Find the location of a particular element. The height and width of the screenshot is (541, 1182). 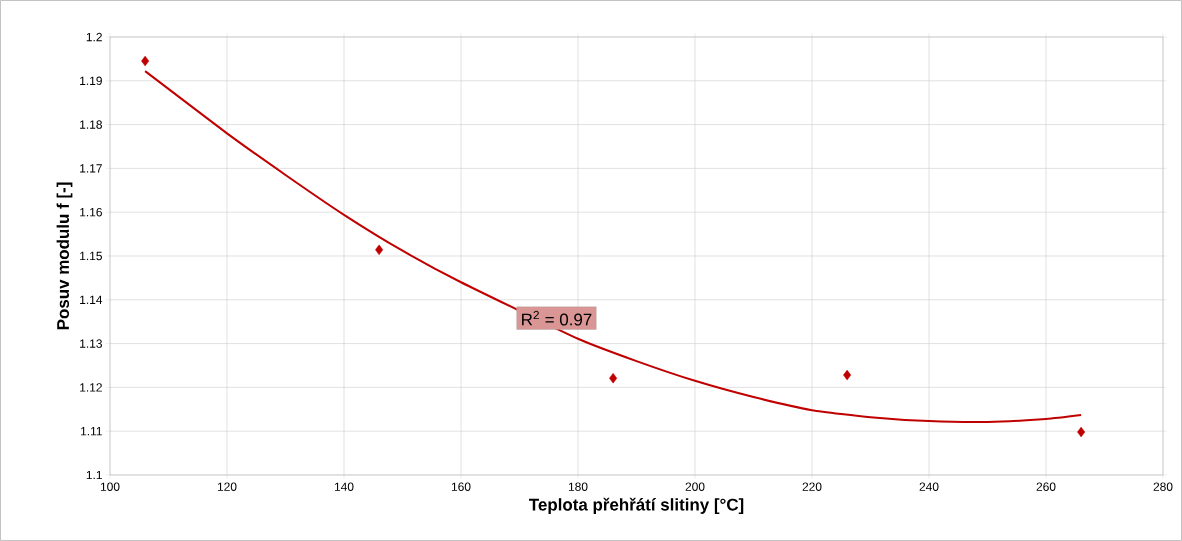

x-tick-label: 160 is located at coordinates (461, 486).